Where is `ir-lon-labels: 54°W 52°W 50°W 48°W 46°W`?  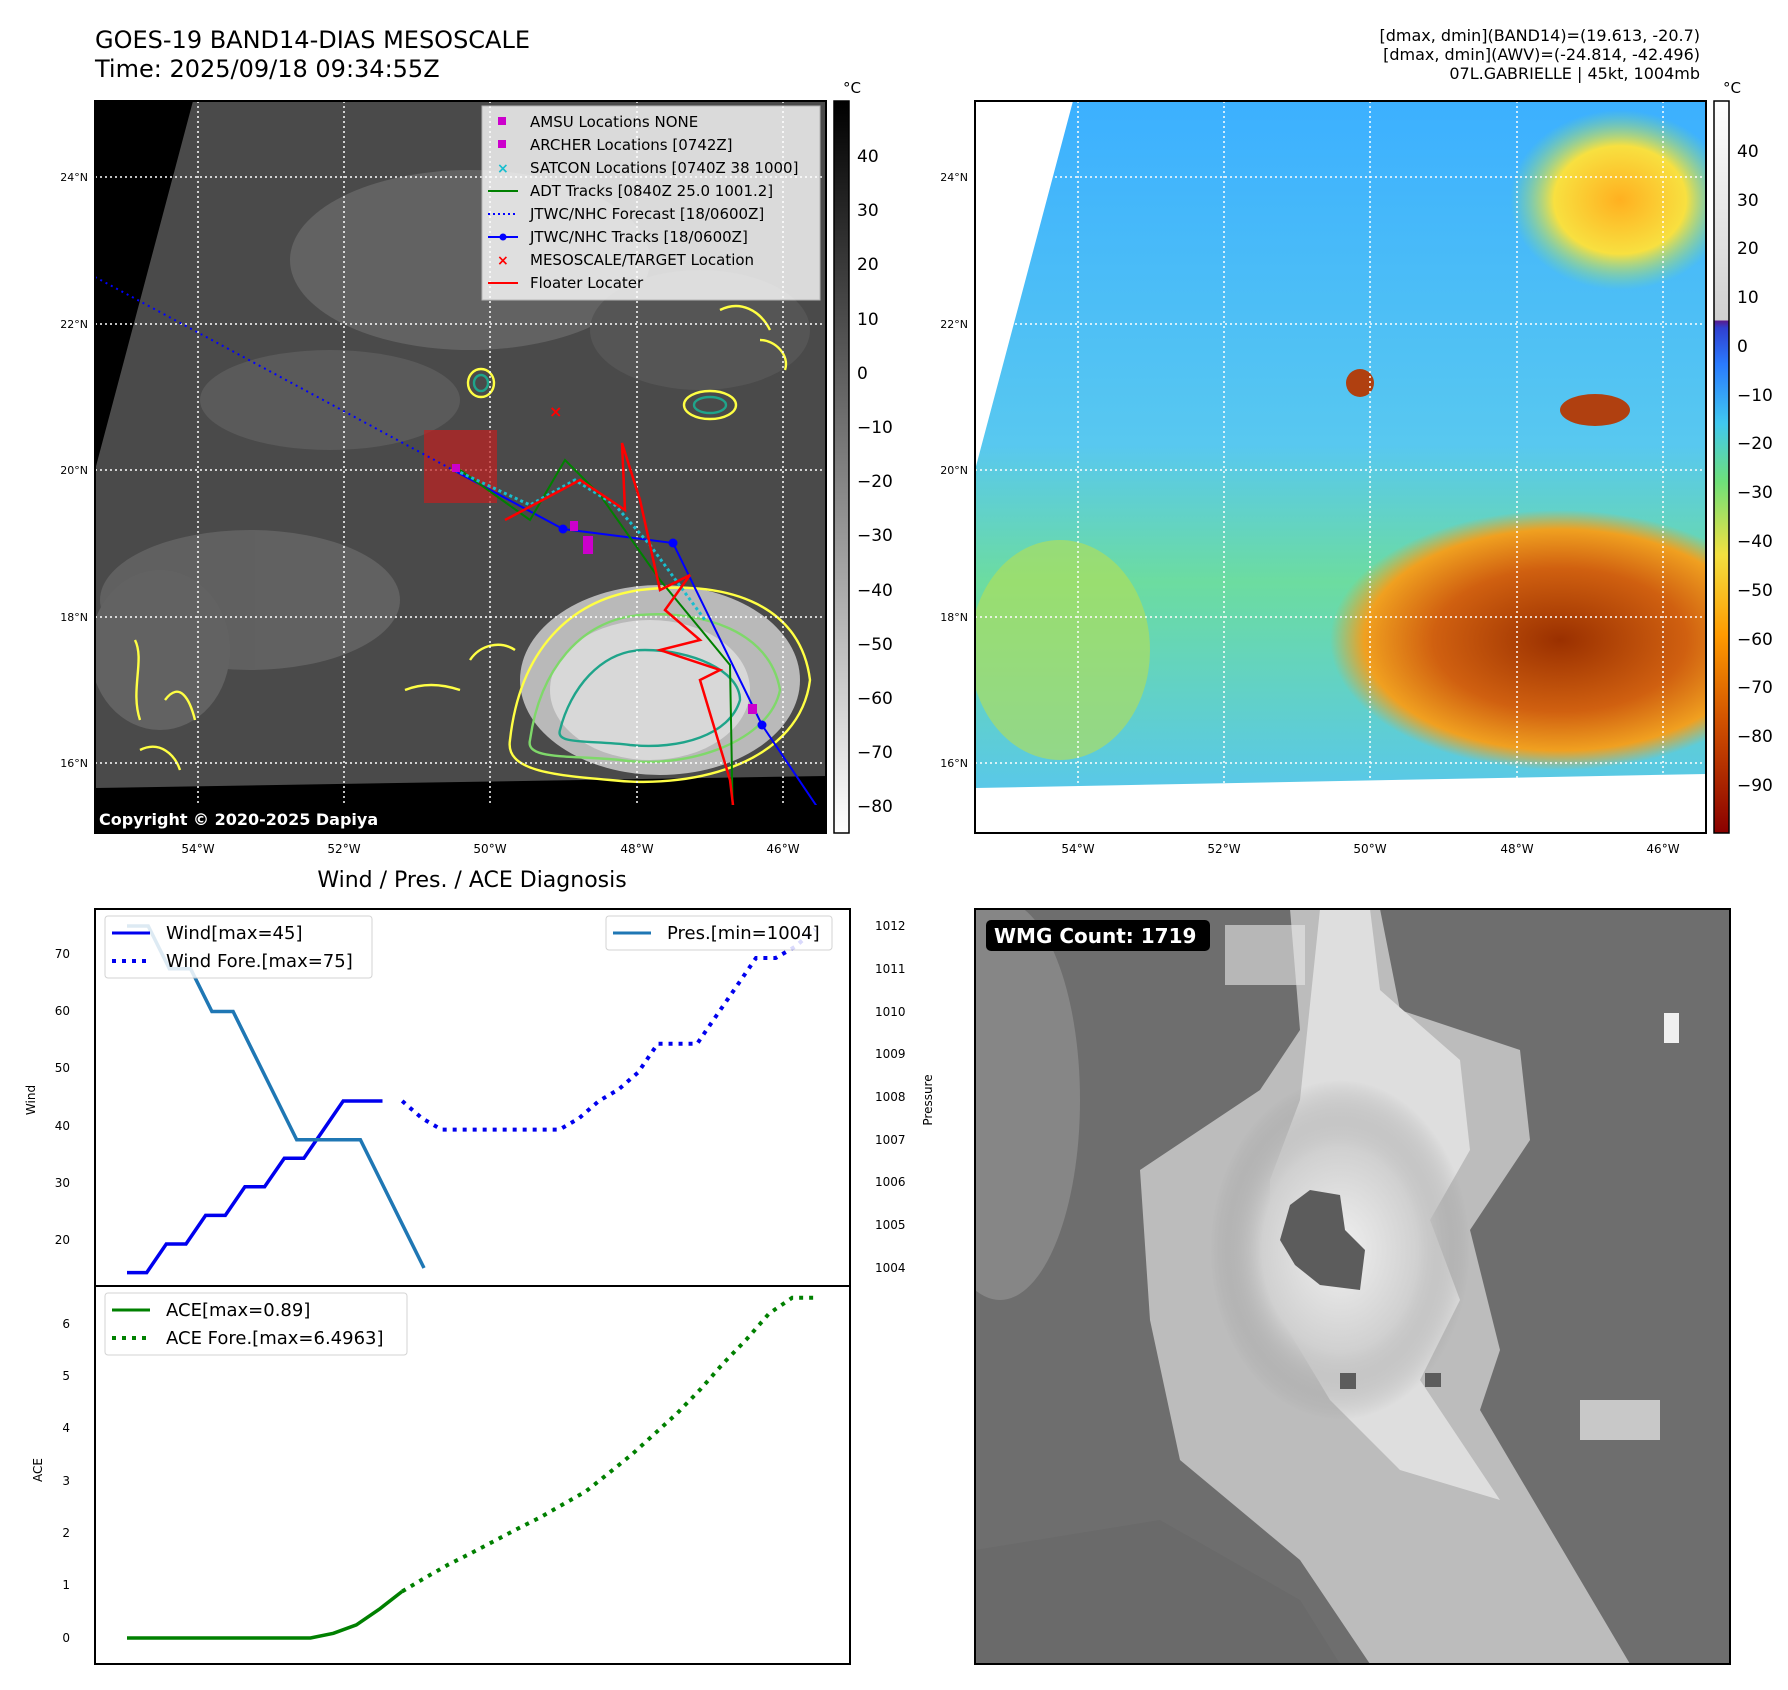
ir-lon-labels: 54°W 52°W 50°W 48°W 46°W is located at coordinates (490, 849).